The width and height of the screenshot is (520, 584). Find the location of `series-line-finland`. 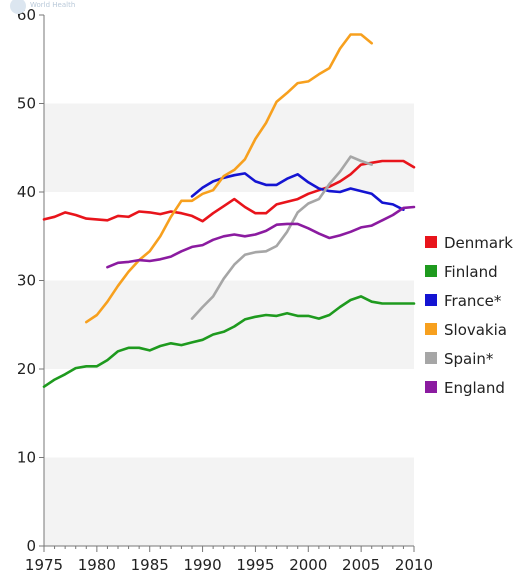

series-line-finland is located at coordinates (229, 341).